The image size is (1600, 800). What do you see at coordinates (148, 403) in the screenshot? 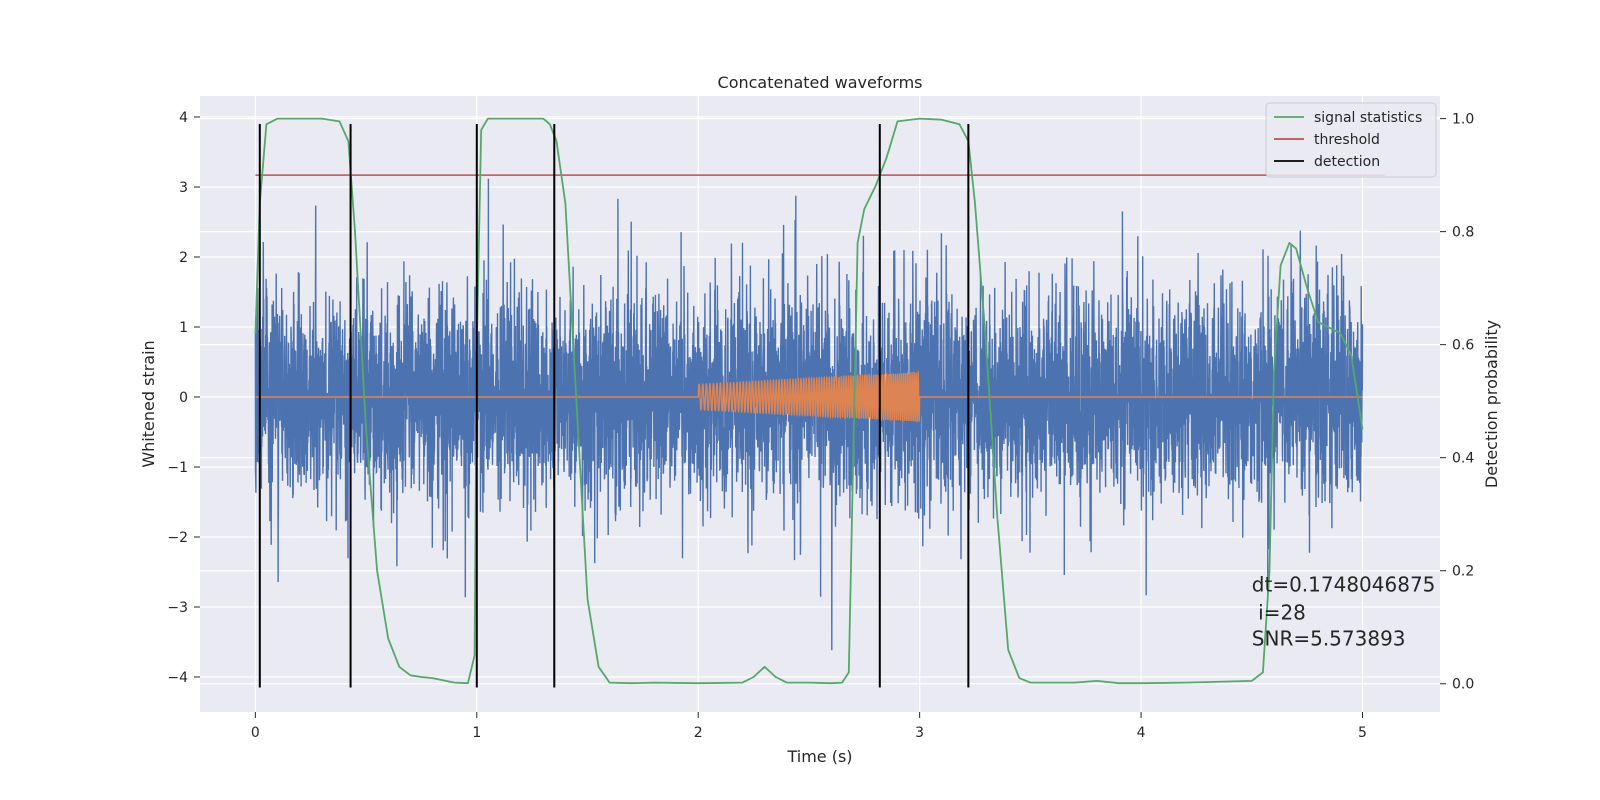
I see `y-axis-label-left: Whitened strain` at bounding box center [148, 403].